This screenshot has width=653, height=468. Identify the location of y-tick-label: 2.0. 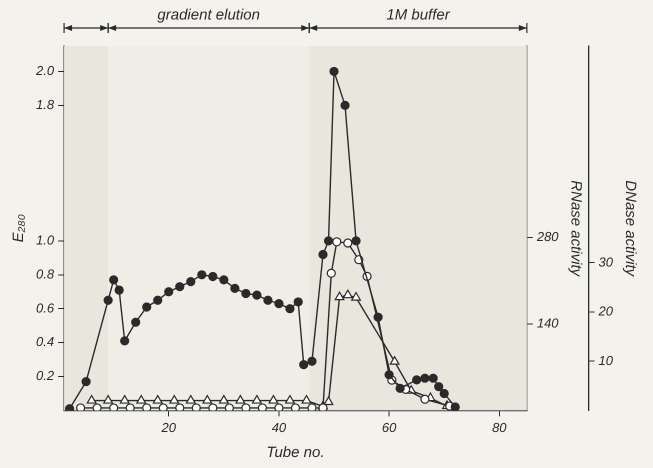
(44, 70).